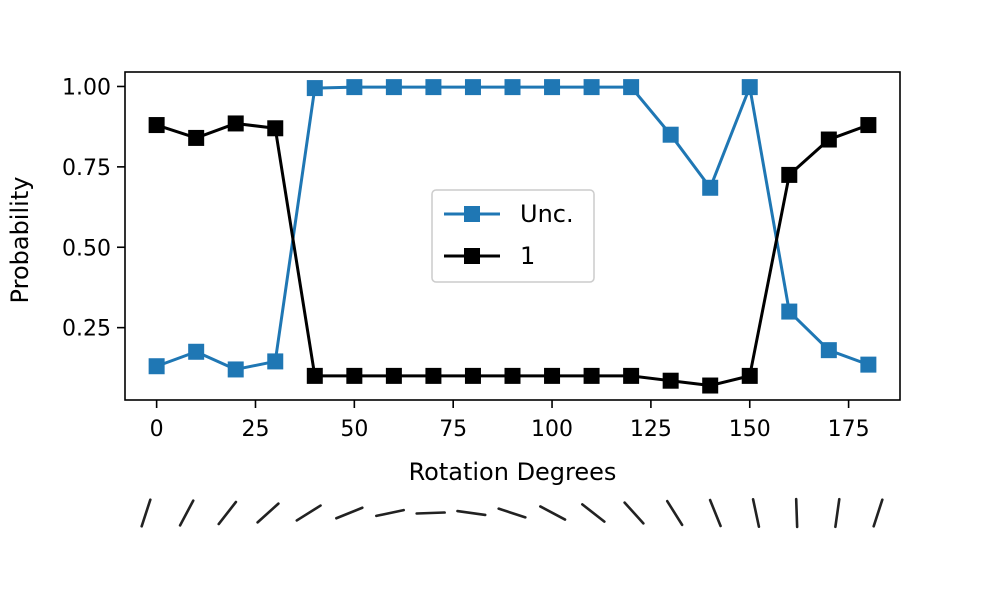 The width and height of the screenshot is (1000, 600). Describe the element at coordinates (453, 429) in the screenshot. I see `x-tick-label: 75` at that location.